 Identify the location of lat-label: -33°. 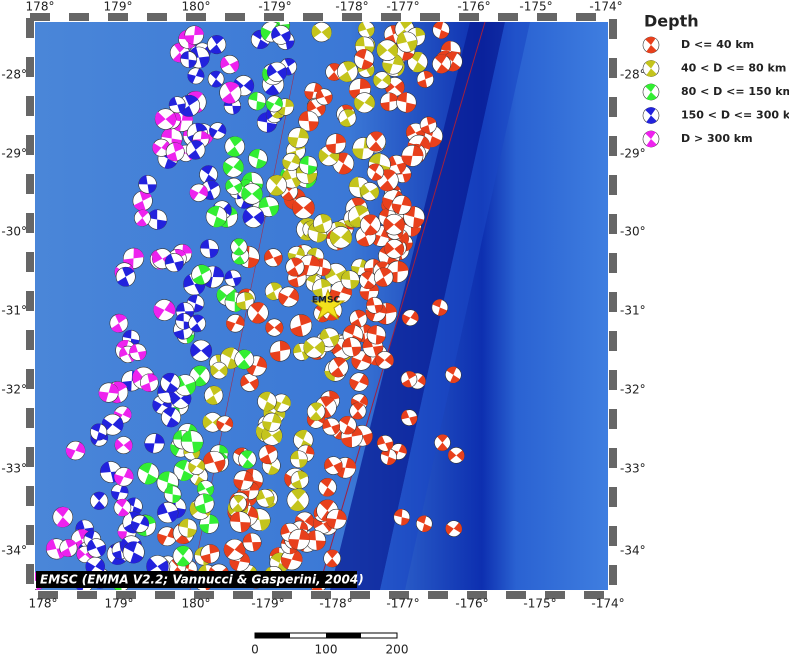
(633, 469).